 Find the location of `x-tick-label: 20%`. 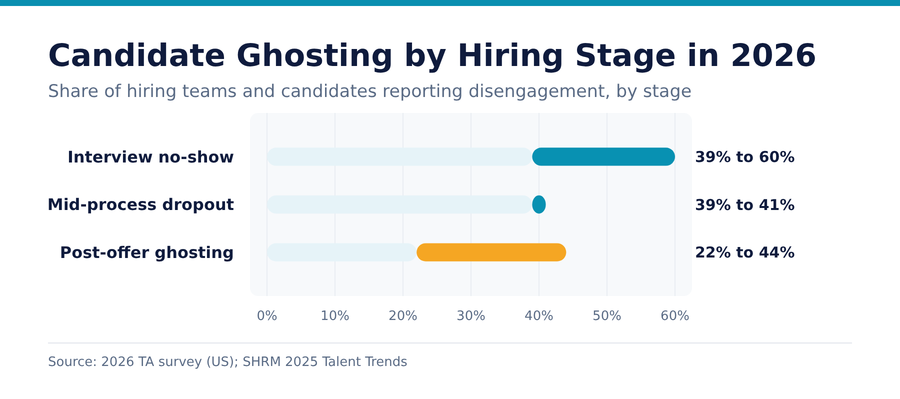

x-tick-label: 20% is located at coordinates (403, 316).